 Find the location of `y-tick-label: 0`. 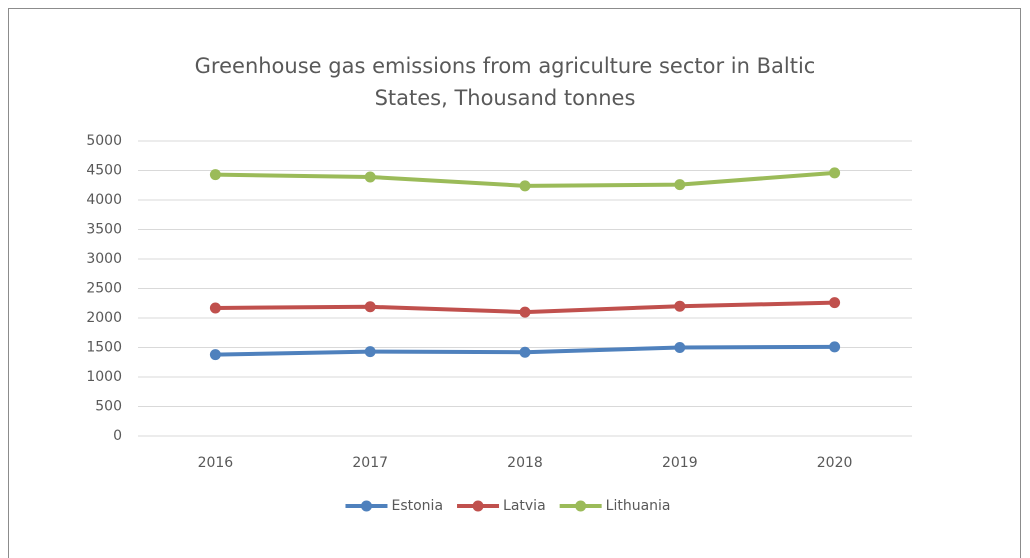

y-tick-label: 0 is located at coordinates (117, 436).